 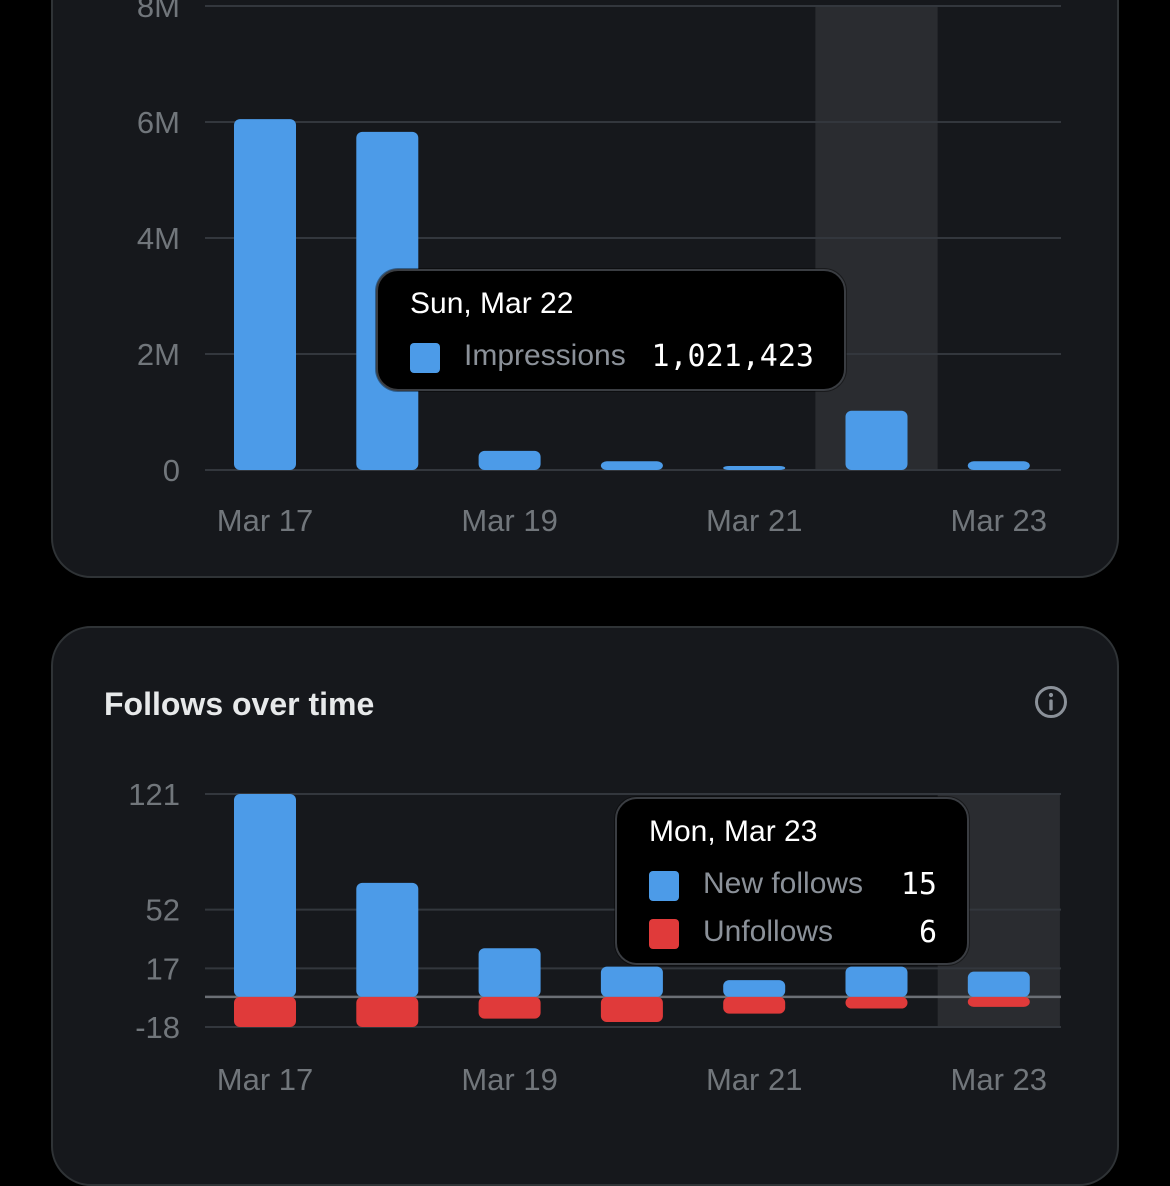 I want to click on tooltip-value: 6, so click(x=927, y=932).